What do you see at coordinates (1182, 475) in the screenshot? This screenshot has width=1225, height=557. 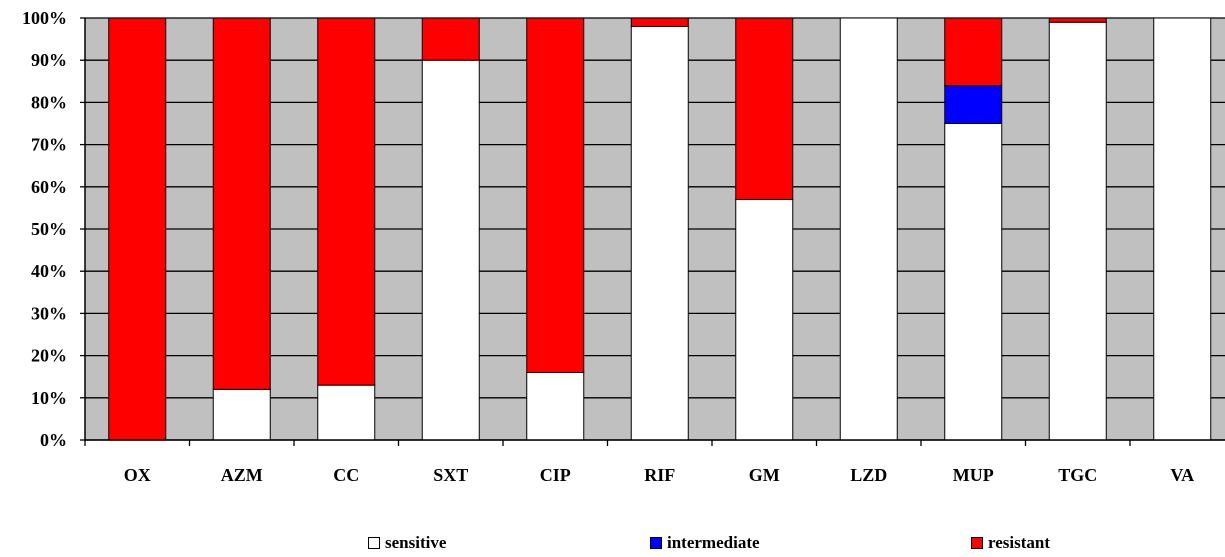 I see `x-tick-label: VA` at bounding box center [1182, 475].